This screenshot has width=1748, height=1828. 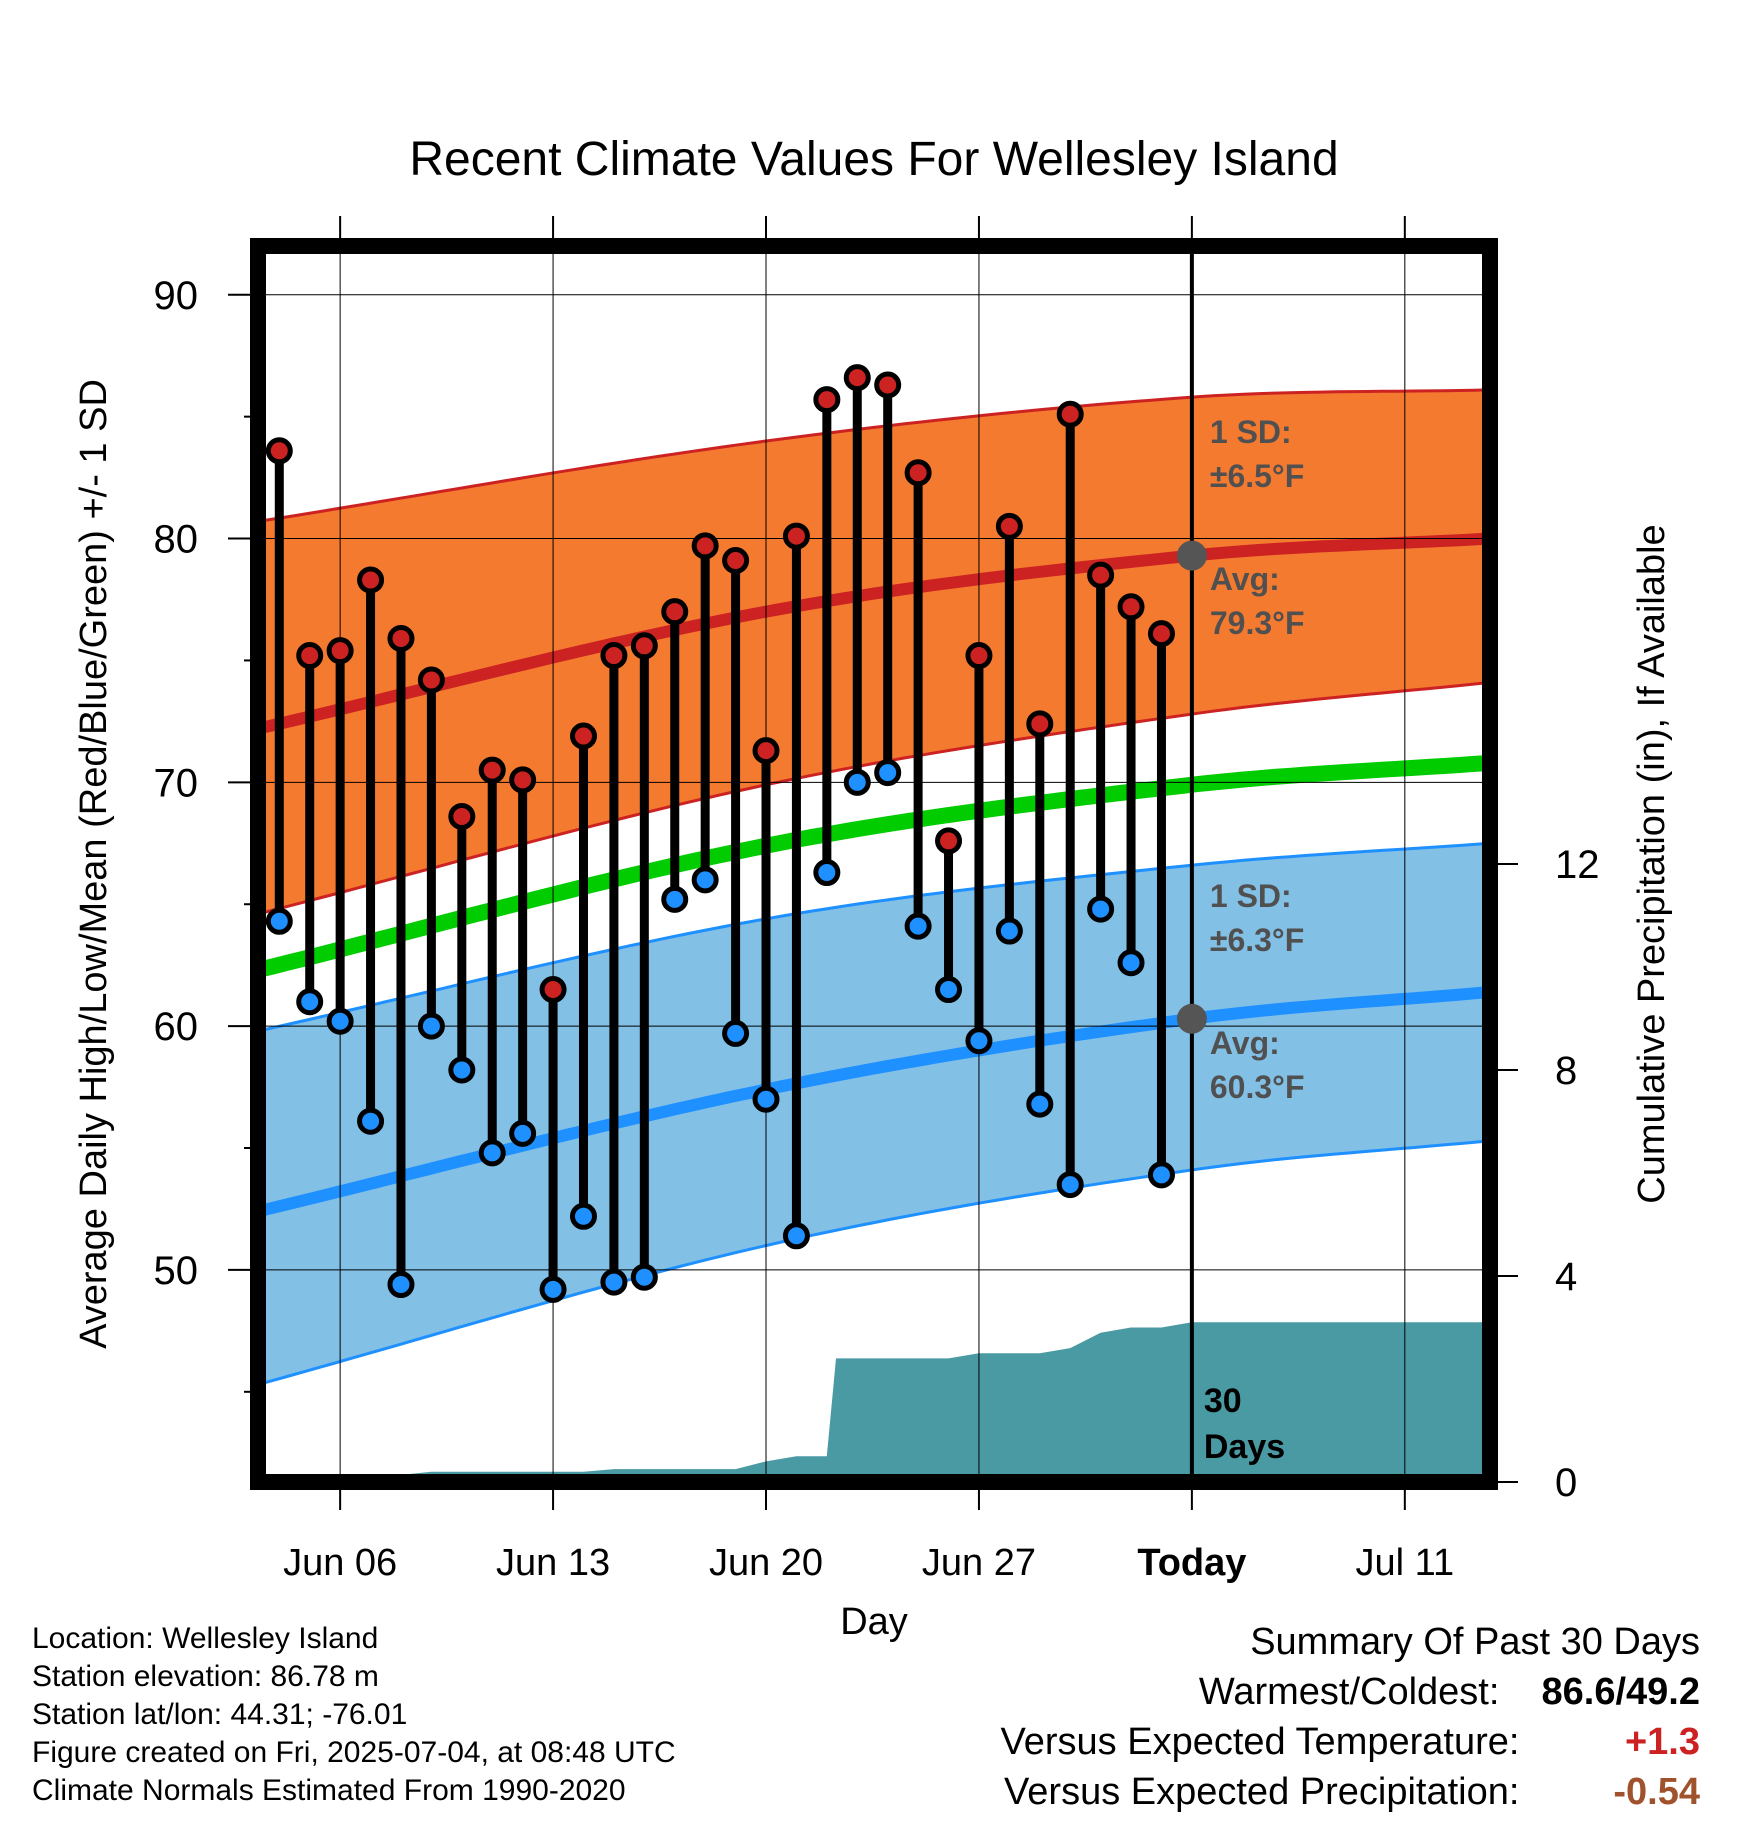 I want to click on warmest-coldest-label: Warmest/Coldest:, so click(x=1349, y=1692).